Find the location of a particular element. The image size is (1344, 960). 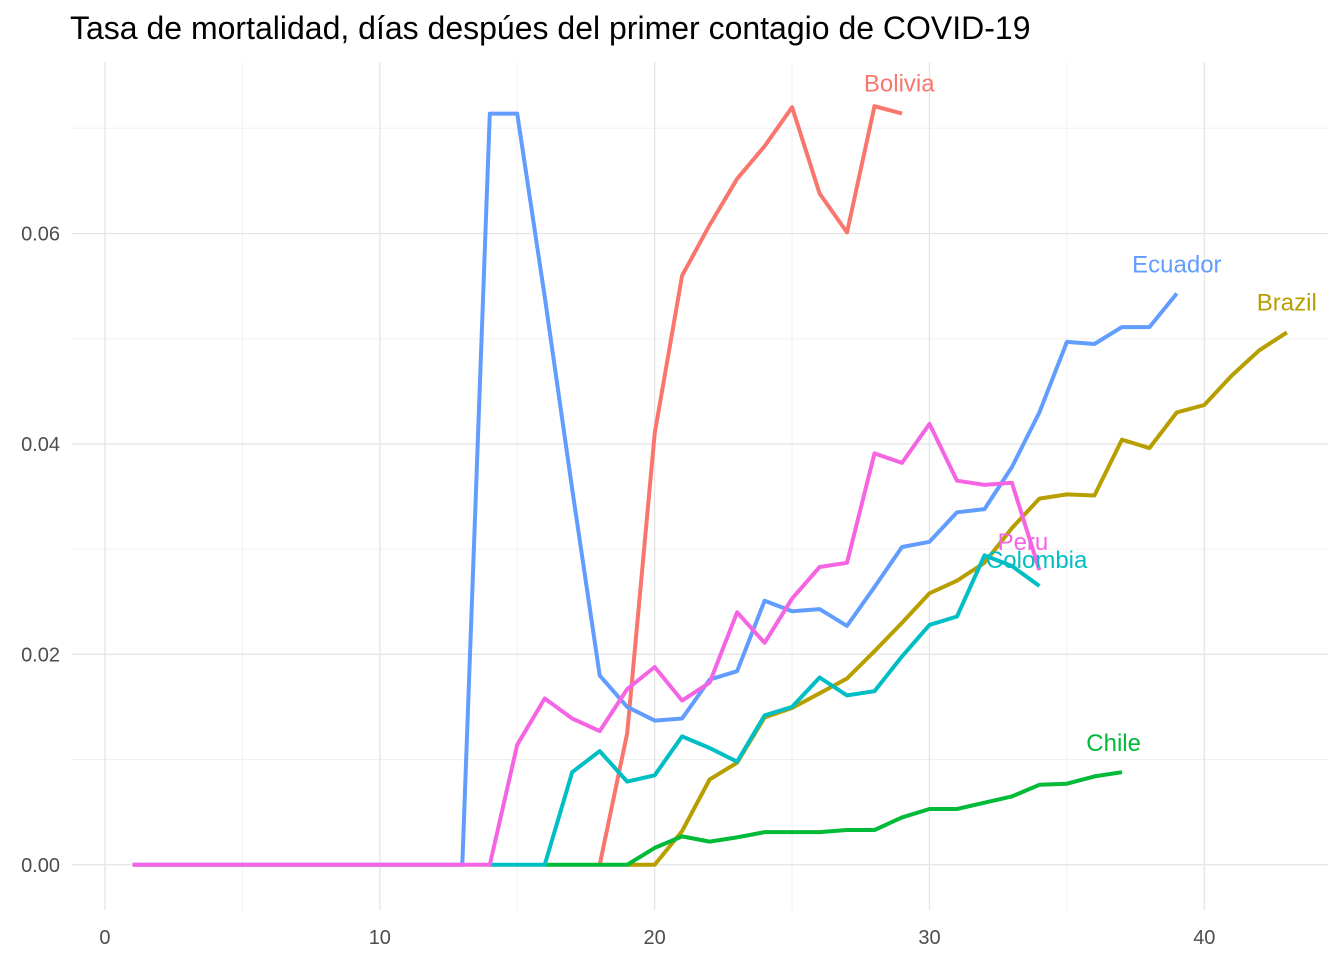

x-tick-label: 10 is located at coordinates (380, 938).